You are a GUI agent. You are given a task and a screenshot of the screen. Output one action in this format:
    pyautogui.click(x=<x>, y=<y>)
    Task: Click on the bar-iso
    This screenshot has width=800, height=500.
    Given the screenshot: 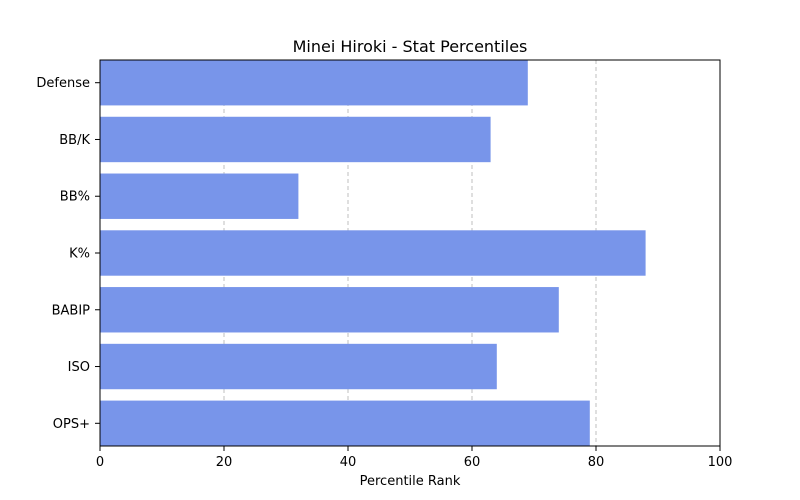 What is the action you would take?
    pyautogui.click(x=298, y=366)
    